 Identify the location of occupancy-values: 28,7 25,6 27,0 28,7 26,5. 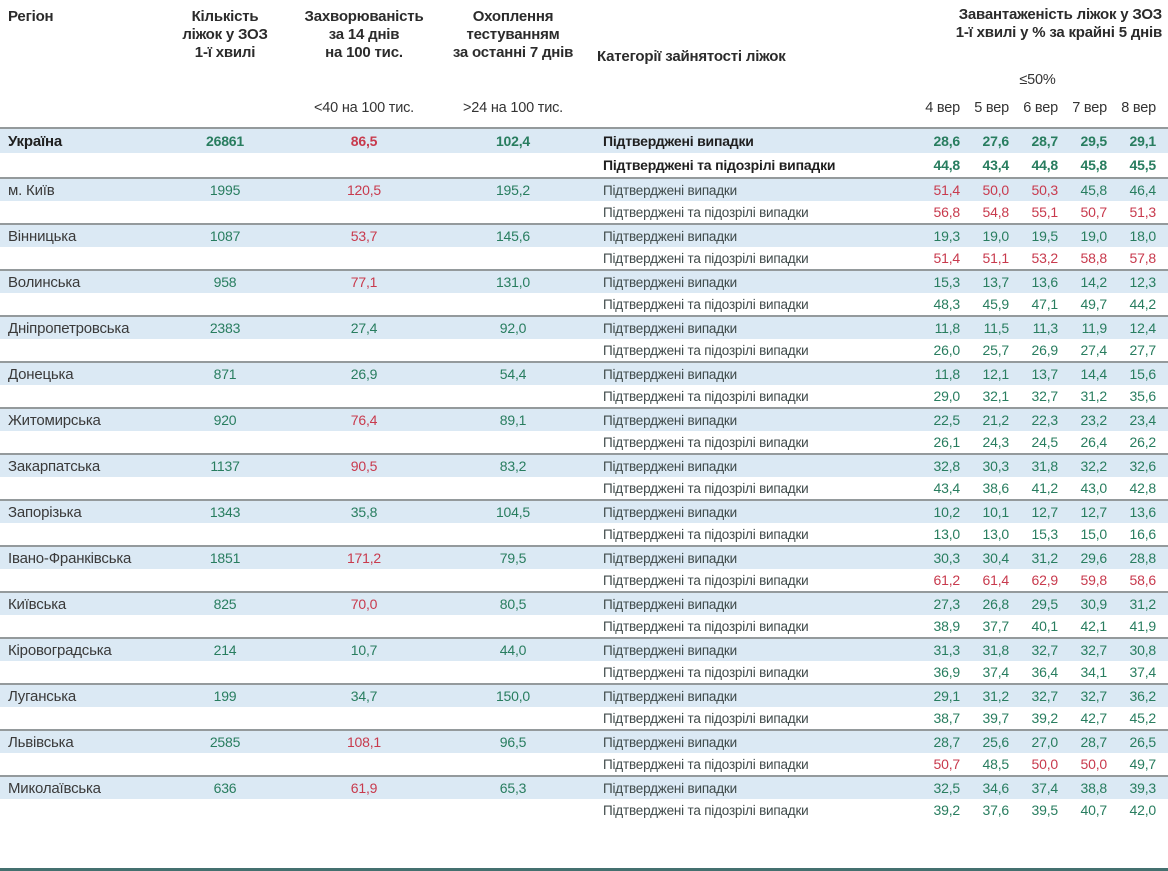
(1040, 742).